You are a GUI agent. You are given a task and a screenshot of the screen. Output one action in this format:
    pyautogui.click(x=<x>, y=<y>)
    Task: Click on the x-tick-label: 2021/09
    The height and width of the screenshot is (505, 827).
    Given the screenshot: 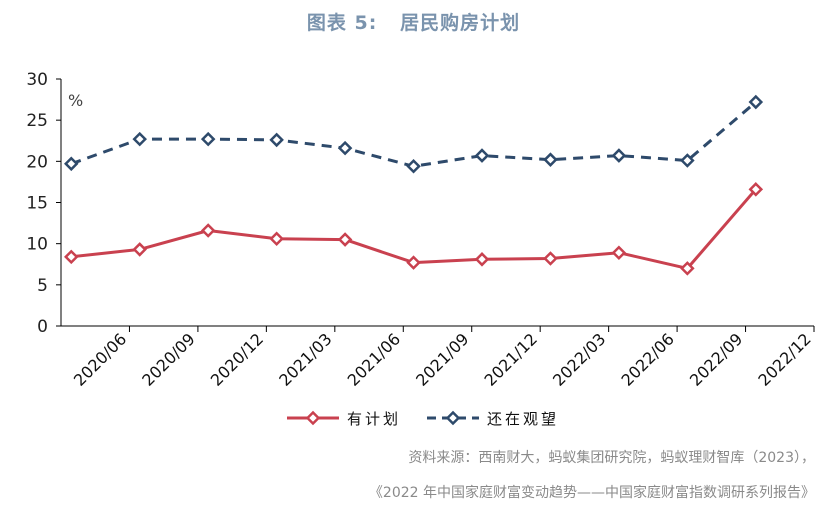 What is the action you would take?
    pyautogui.click(x=442, y=359)
    